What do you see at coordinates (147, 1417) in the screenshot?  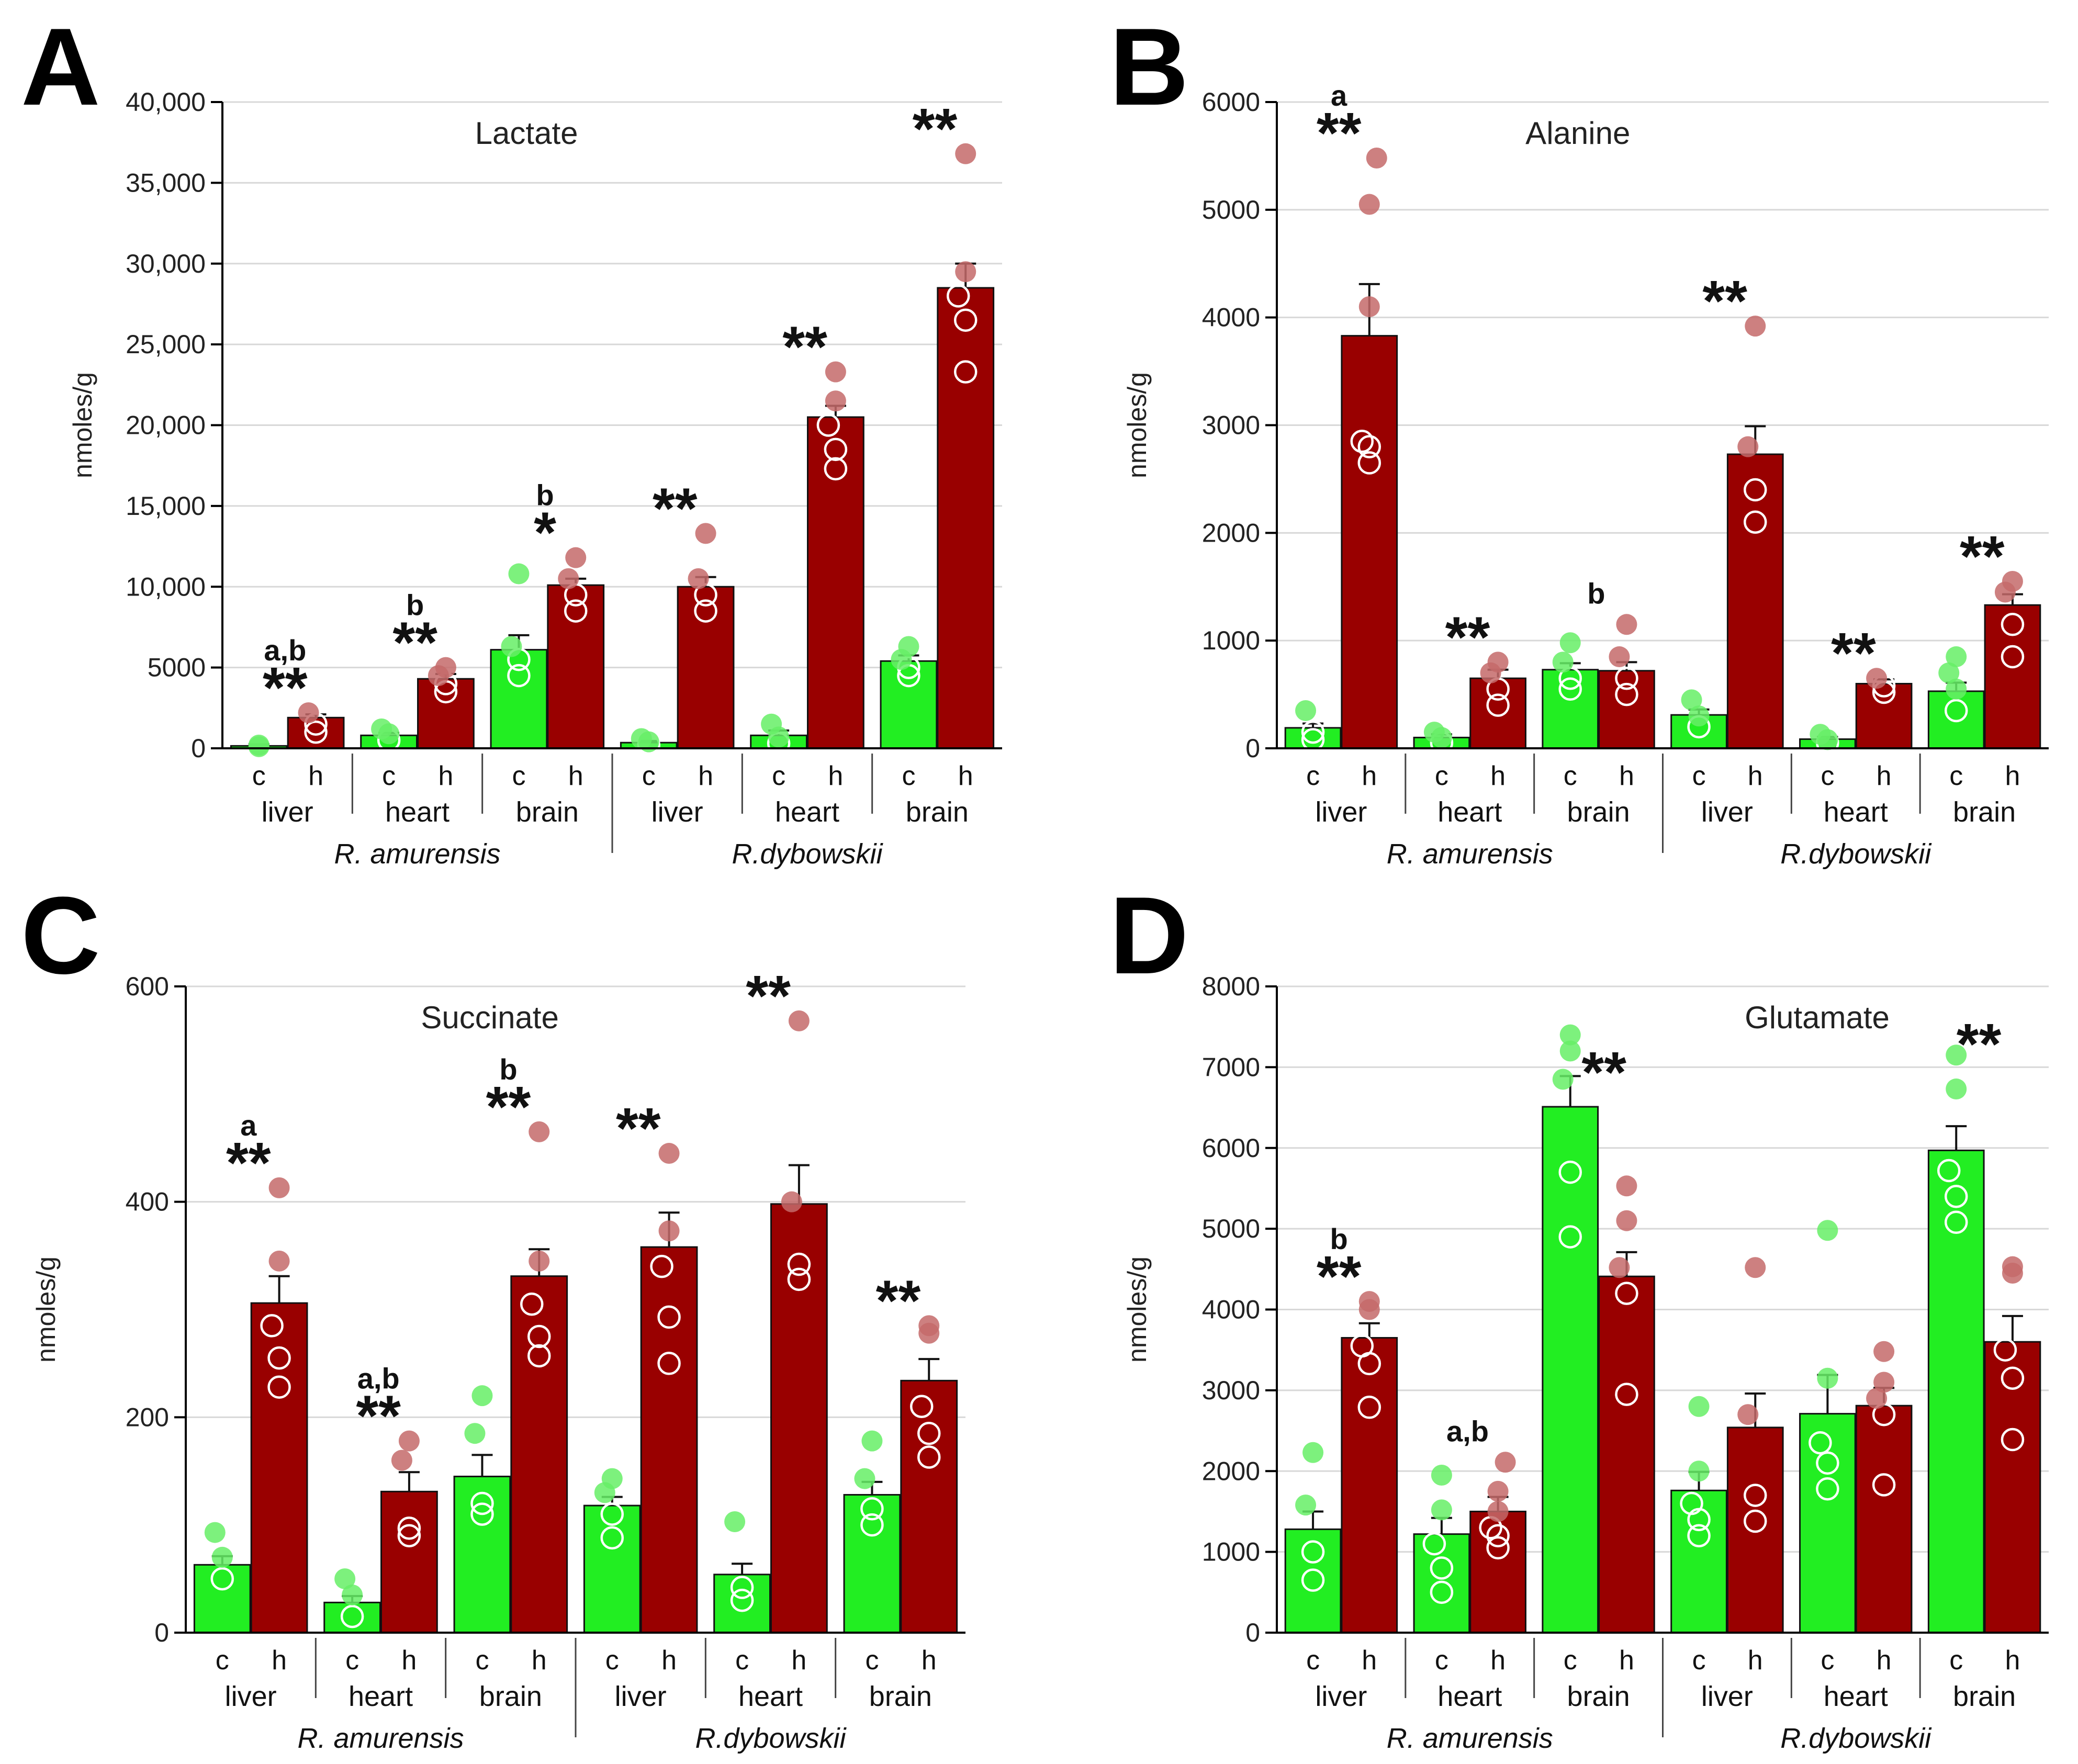 I see `y-tick-label: 200` at bounding box center [147, 1417].